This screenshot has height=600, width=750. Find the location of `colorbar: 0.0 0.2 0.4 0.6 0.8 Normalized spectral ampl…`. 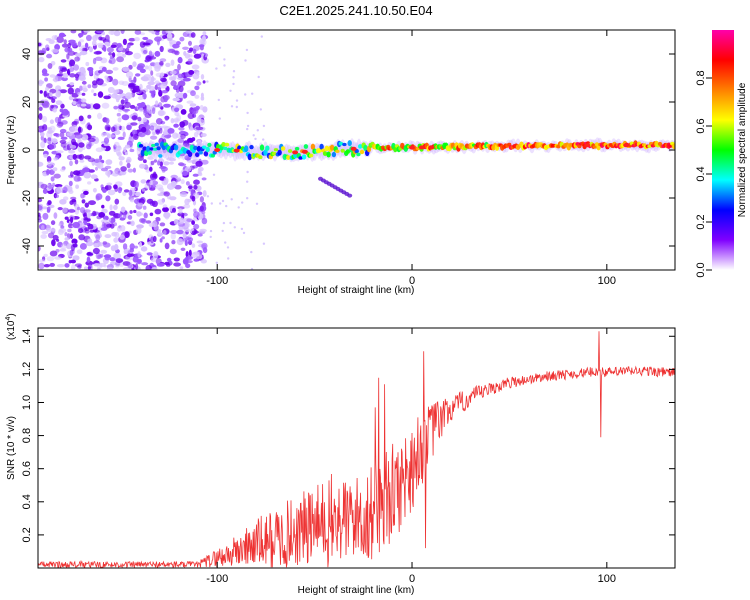

colorbar: 0.0 0.2 0.4 0.6 0.8 Normalized spectral ampl… is located at coordinates (721, 154).